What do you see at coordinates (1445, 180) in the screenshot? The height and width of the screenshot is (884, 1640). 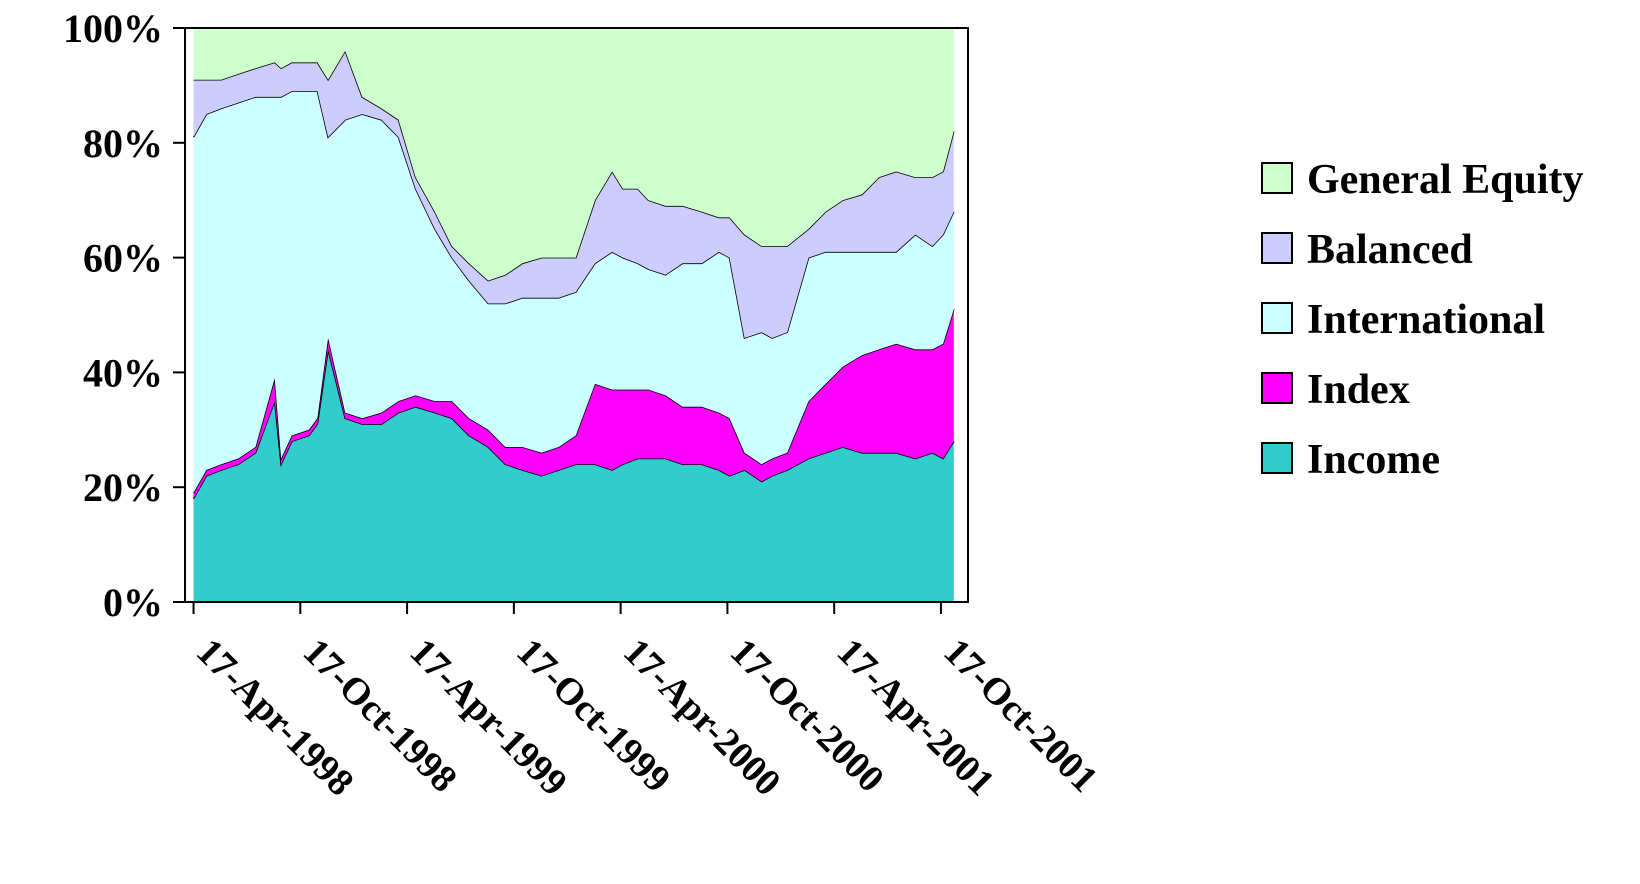 I see `legend-label-general-equity: General Equity` at bounding box center [1445, 180].